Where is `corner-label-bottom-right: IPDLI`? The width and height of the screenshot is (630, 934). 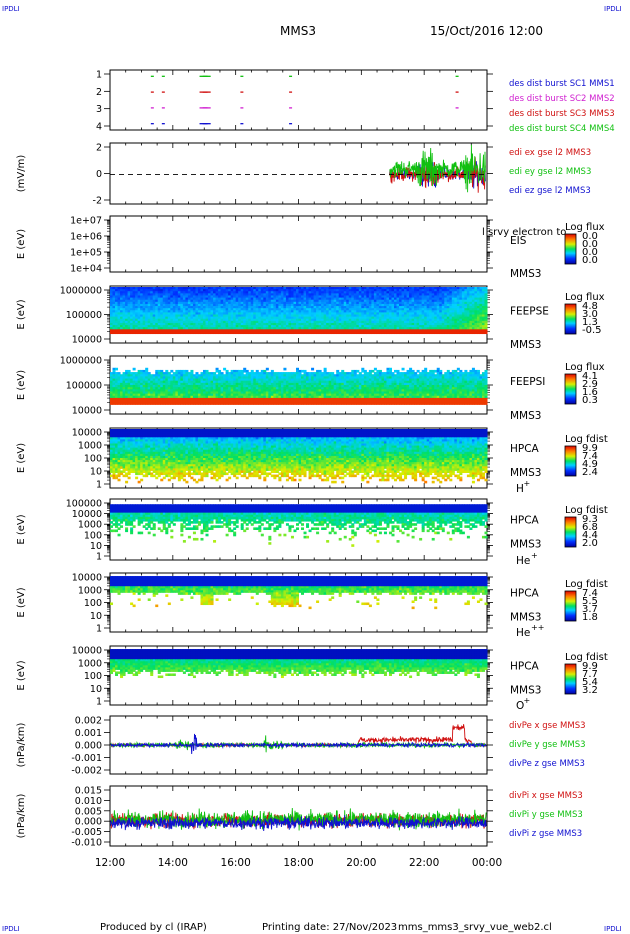 corner-label-bottom-right: IPDLI is located at coordinates (613, 929).